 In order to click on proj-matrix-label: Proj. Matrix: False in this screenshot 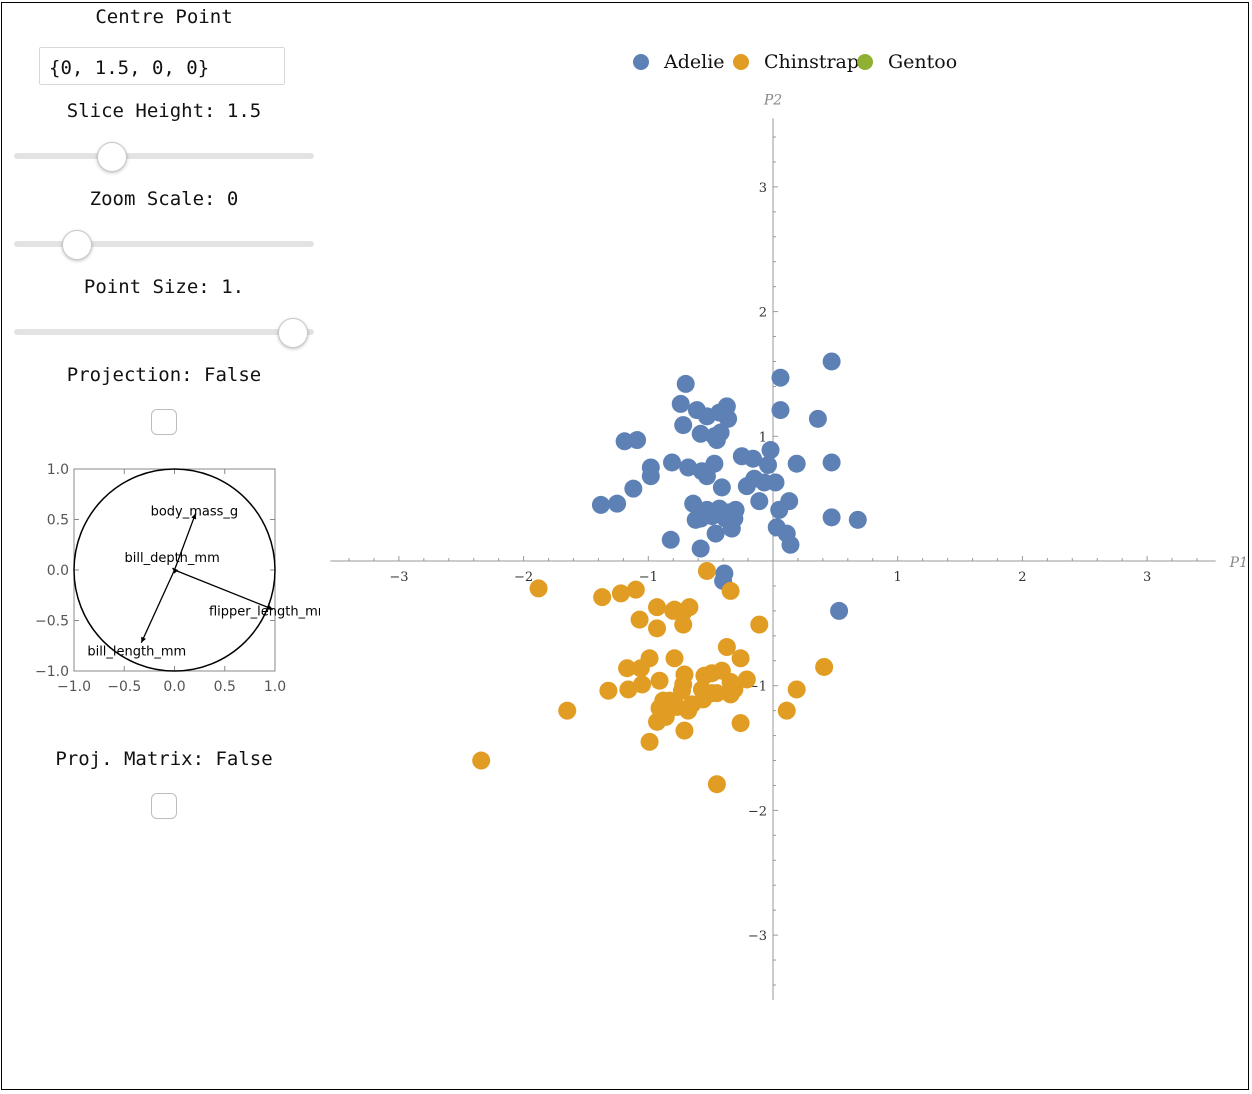, I will do `click(164, 759)`.